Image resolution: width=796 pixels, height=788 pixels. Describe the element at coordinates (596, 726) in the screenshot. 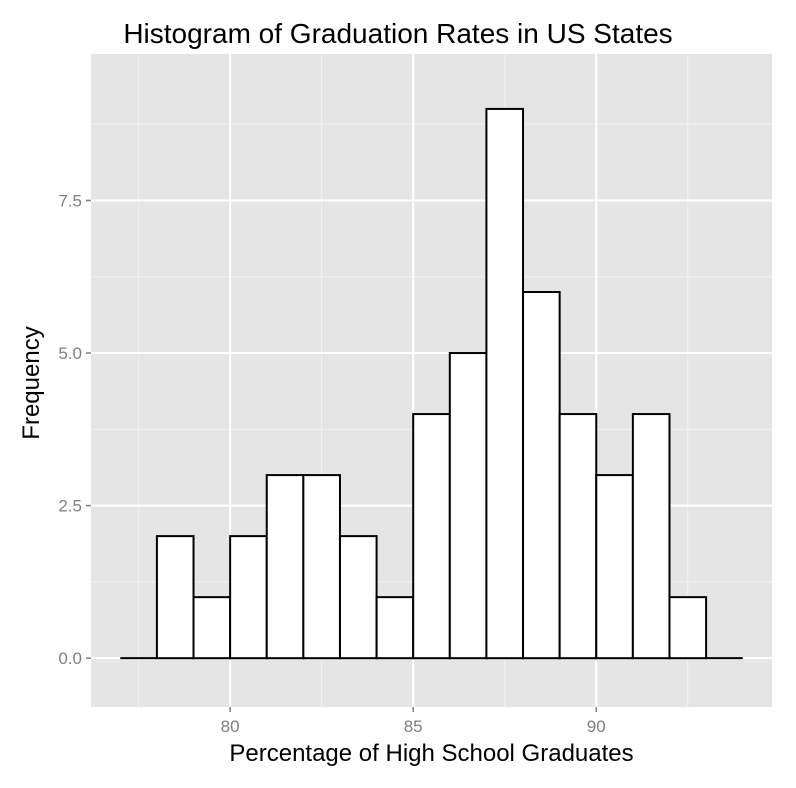

I see `x-tick-label: 90` at that location.